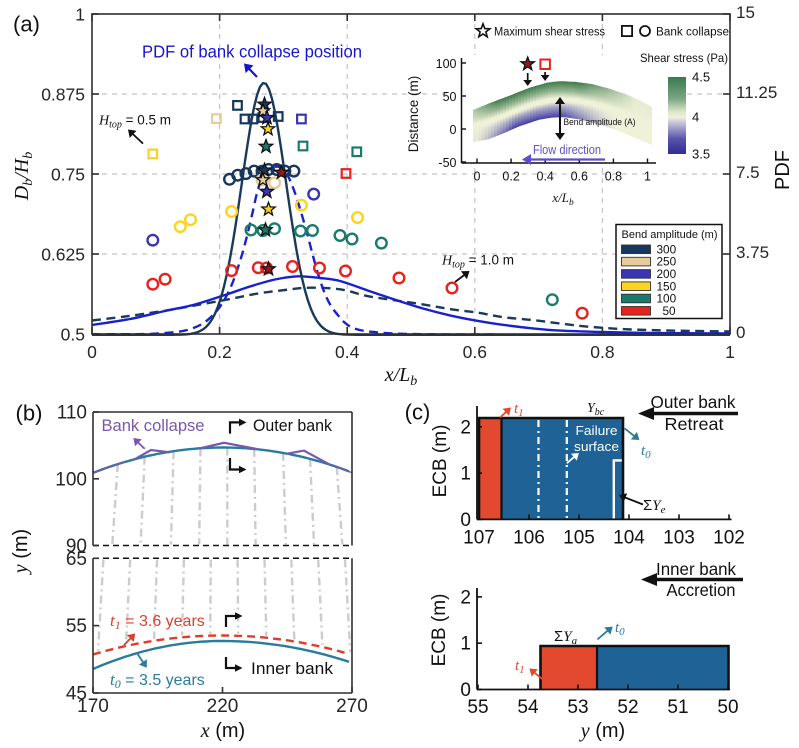 This screenshot has width=799, height=748. Describe the element at coordinates (418, 412) in the screenshot. I see `svg-text: (c)` at that location.